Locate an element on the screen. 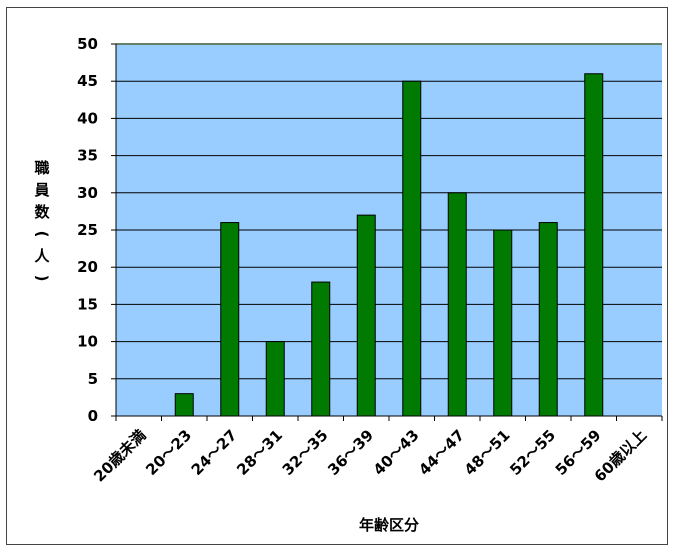 The height and width of the screenshot is (551, 675). y-tick-label: 5 is located at coordinates (93, 379).